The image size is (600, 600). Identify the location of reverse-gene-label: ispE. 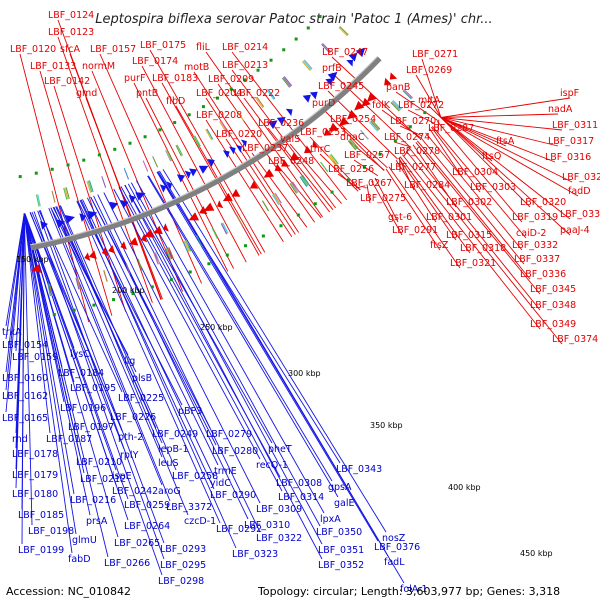
(122, 476).